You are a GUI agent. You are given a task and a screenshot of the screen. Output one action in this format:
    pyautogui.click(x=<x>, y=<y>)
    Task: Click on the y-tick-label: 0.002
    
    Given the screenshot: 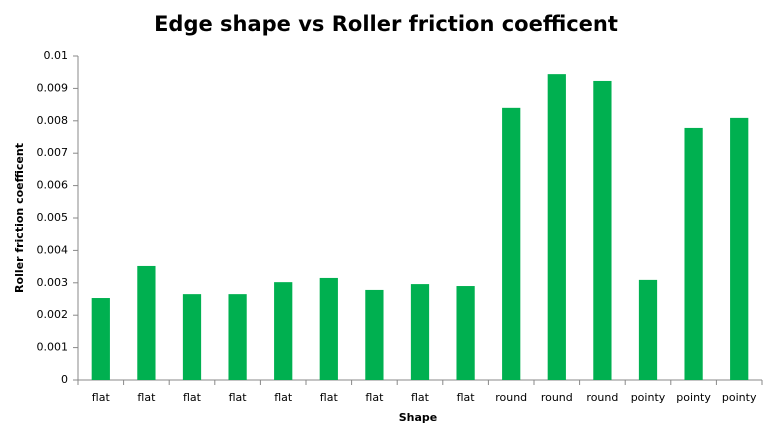 What is the action you would take?
    pyautogui.click(x=53, y=314)
    